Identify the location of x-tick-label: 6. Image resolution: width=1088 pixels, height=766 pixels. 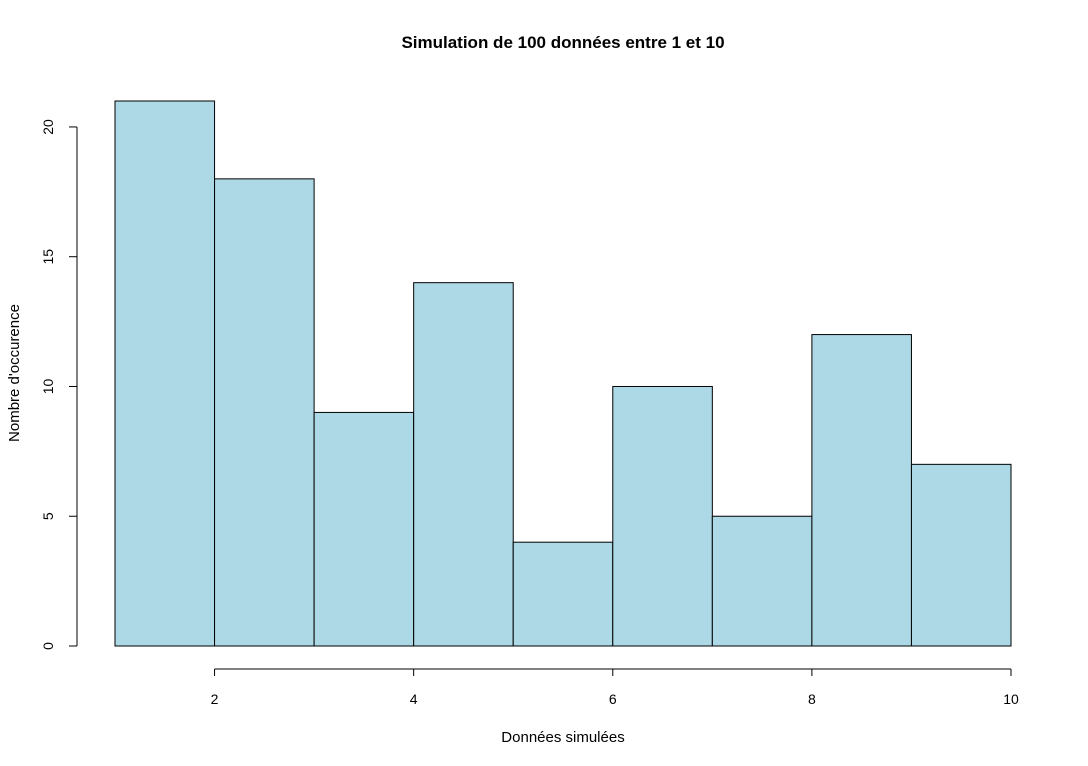
(613, 699).